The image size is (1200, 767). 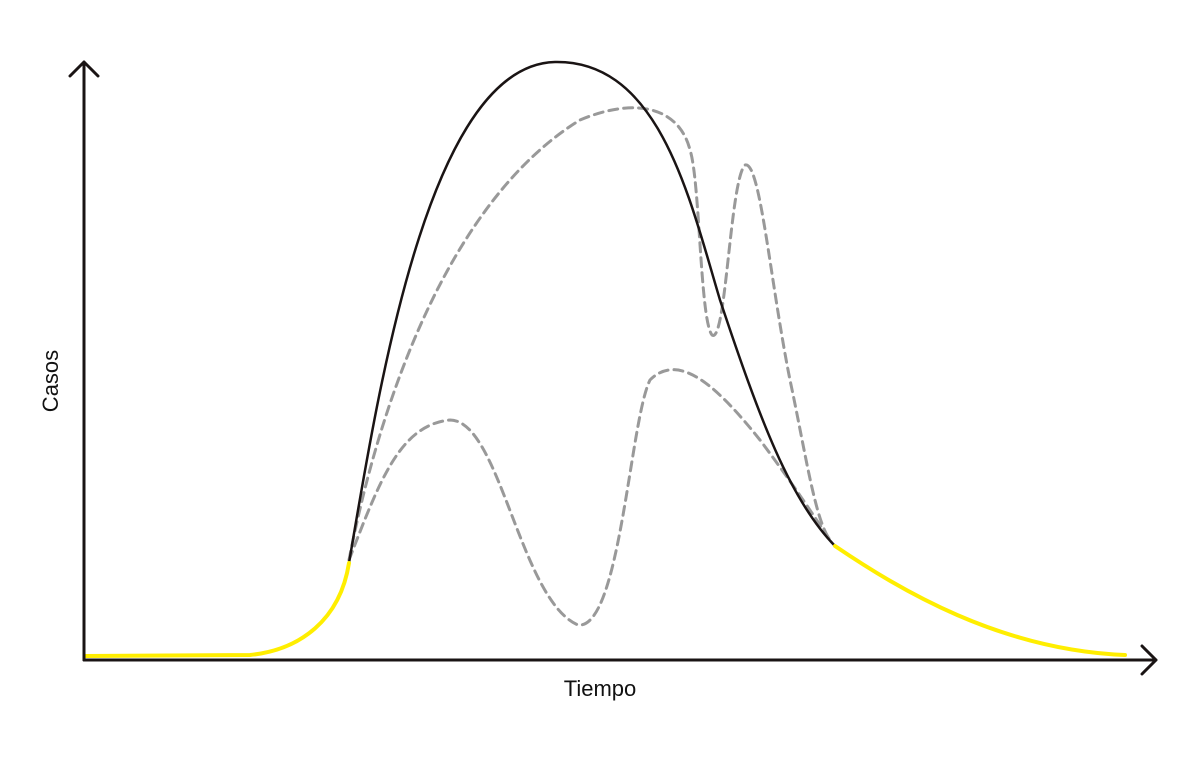 What do you see at coordinates (217, 609) in the screenshot?
I see `highlight-curve-start` at bounding box center [217, 609].